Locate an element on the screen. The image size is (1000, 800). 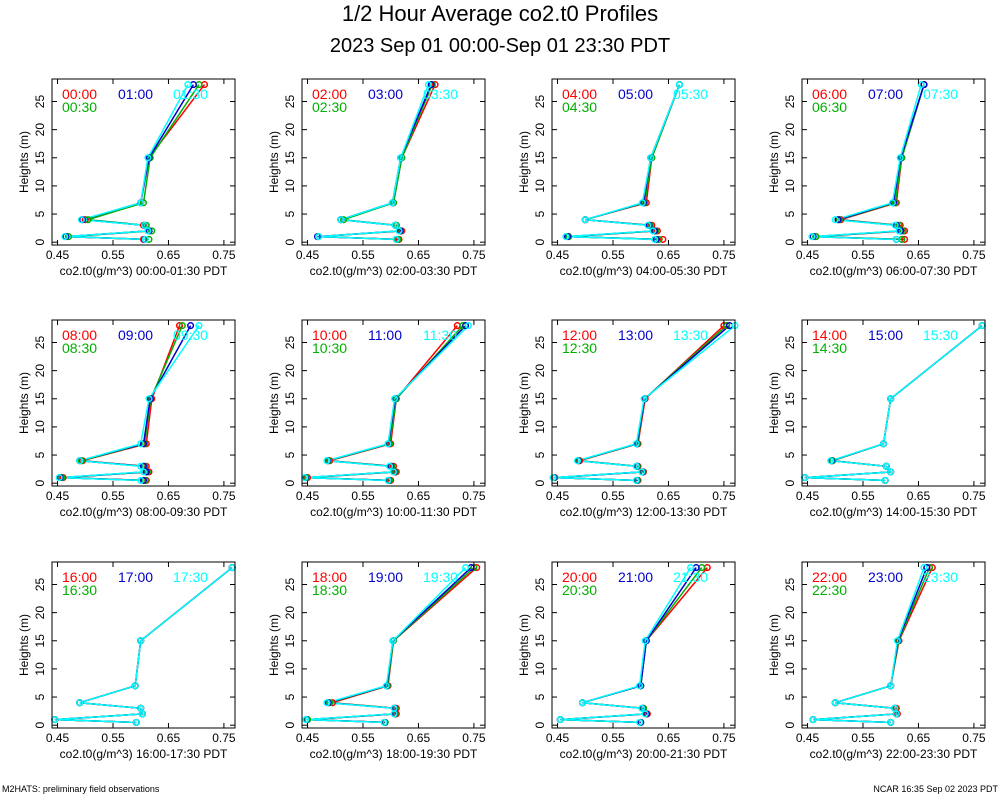
legend-entry: 17:00 is located at coordinates (135, 577).